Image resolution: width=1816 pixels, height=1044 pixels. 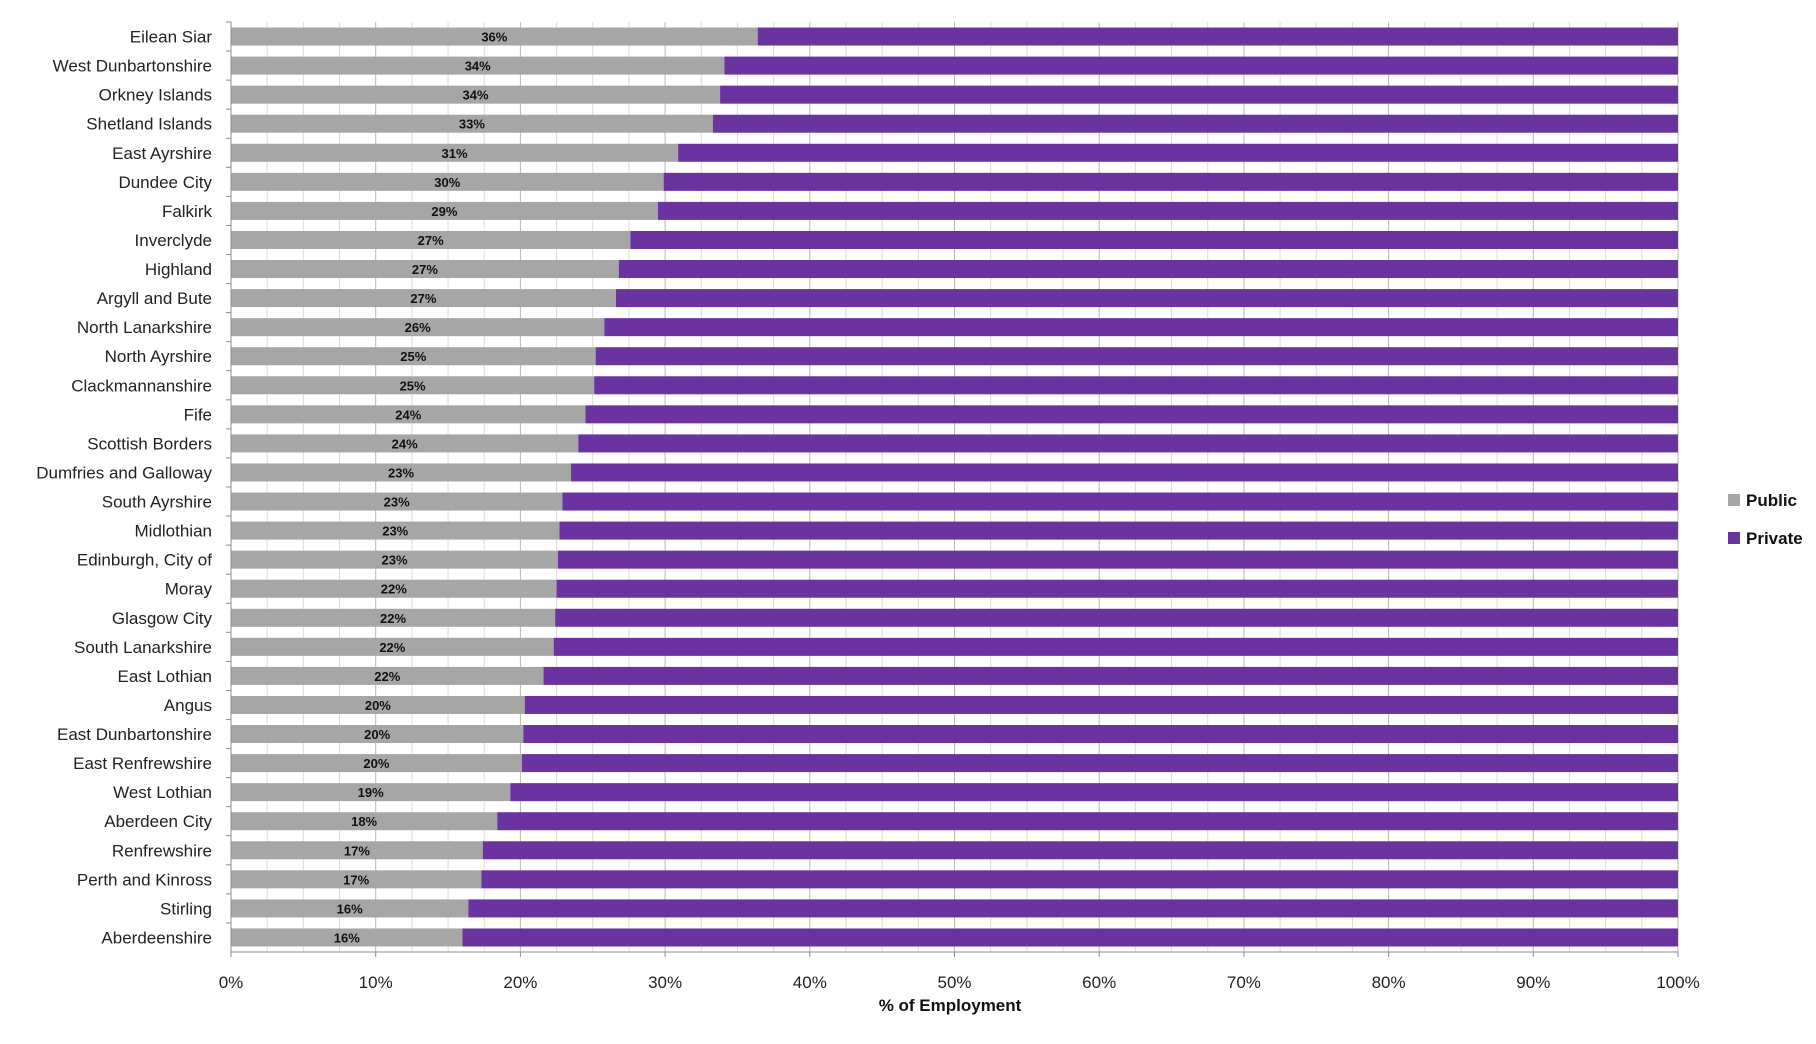 What do you see at coordinates (174, 531) in the screenshot?
I see `category-label: Midlothian` at bounding box center [174, 531].